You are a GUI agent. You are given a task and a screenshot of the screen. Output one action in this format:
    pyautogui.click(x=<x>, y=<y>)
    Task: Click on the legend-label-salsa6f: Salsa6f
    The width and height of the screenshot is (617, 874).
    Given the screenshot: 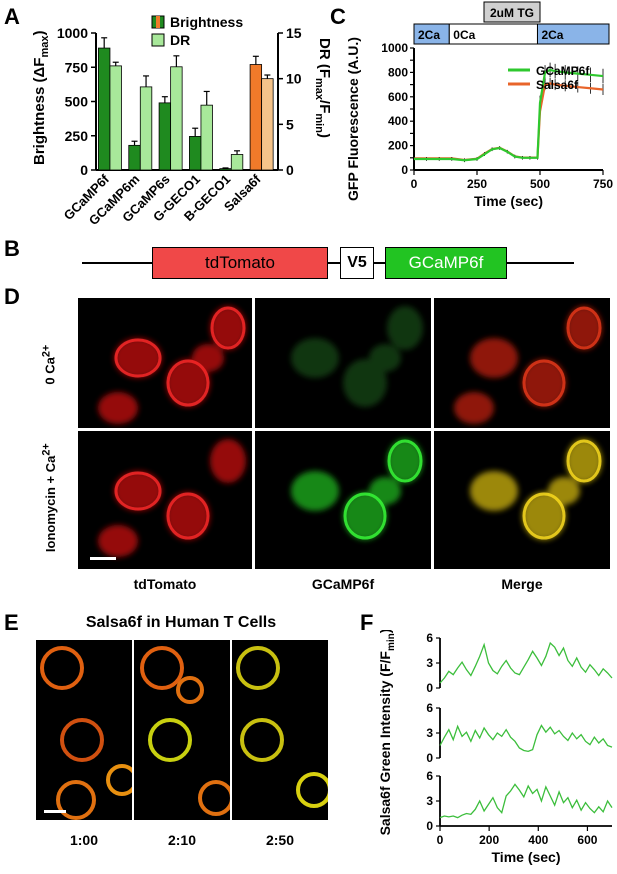 What is the action you would take?
    pyautogui.click(x=557, y=85)
    